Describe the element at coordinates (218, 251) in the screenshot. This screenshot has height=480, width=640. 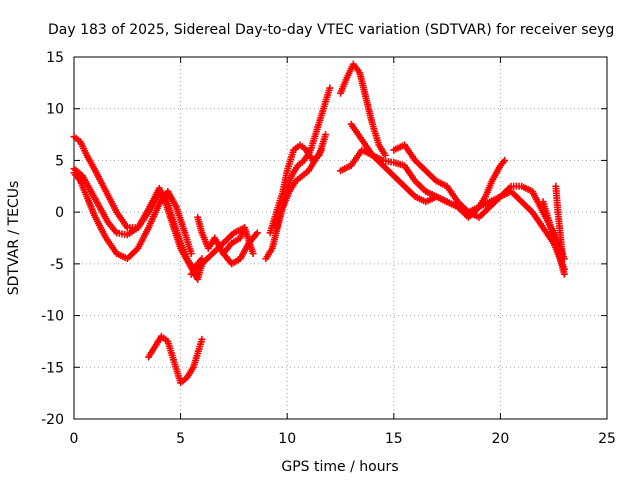
I see `series-track-f` at that location.